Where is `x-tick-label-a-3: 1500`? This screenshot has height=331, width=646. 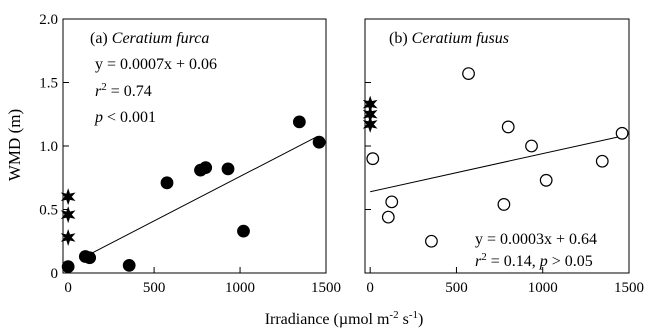 x-tick-label-a-3: 1500 is located at coordinates (326, 288).